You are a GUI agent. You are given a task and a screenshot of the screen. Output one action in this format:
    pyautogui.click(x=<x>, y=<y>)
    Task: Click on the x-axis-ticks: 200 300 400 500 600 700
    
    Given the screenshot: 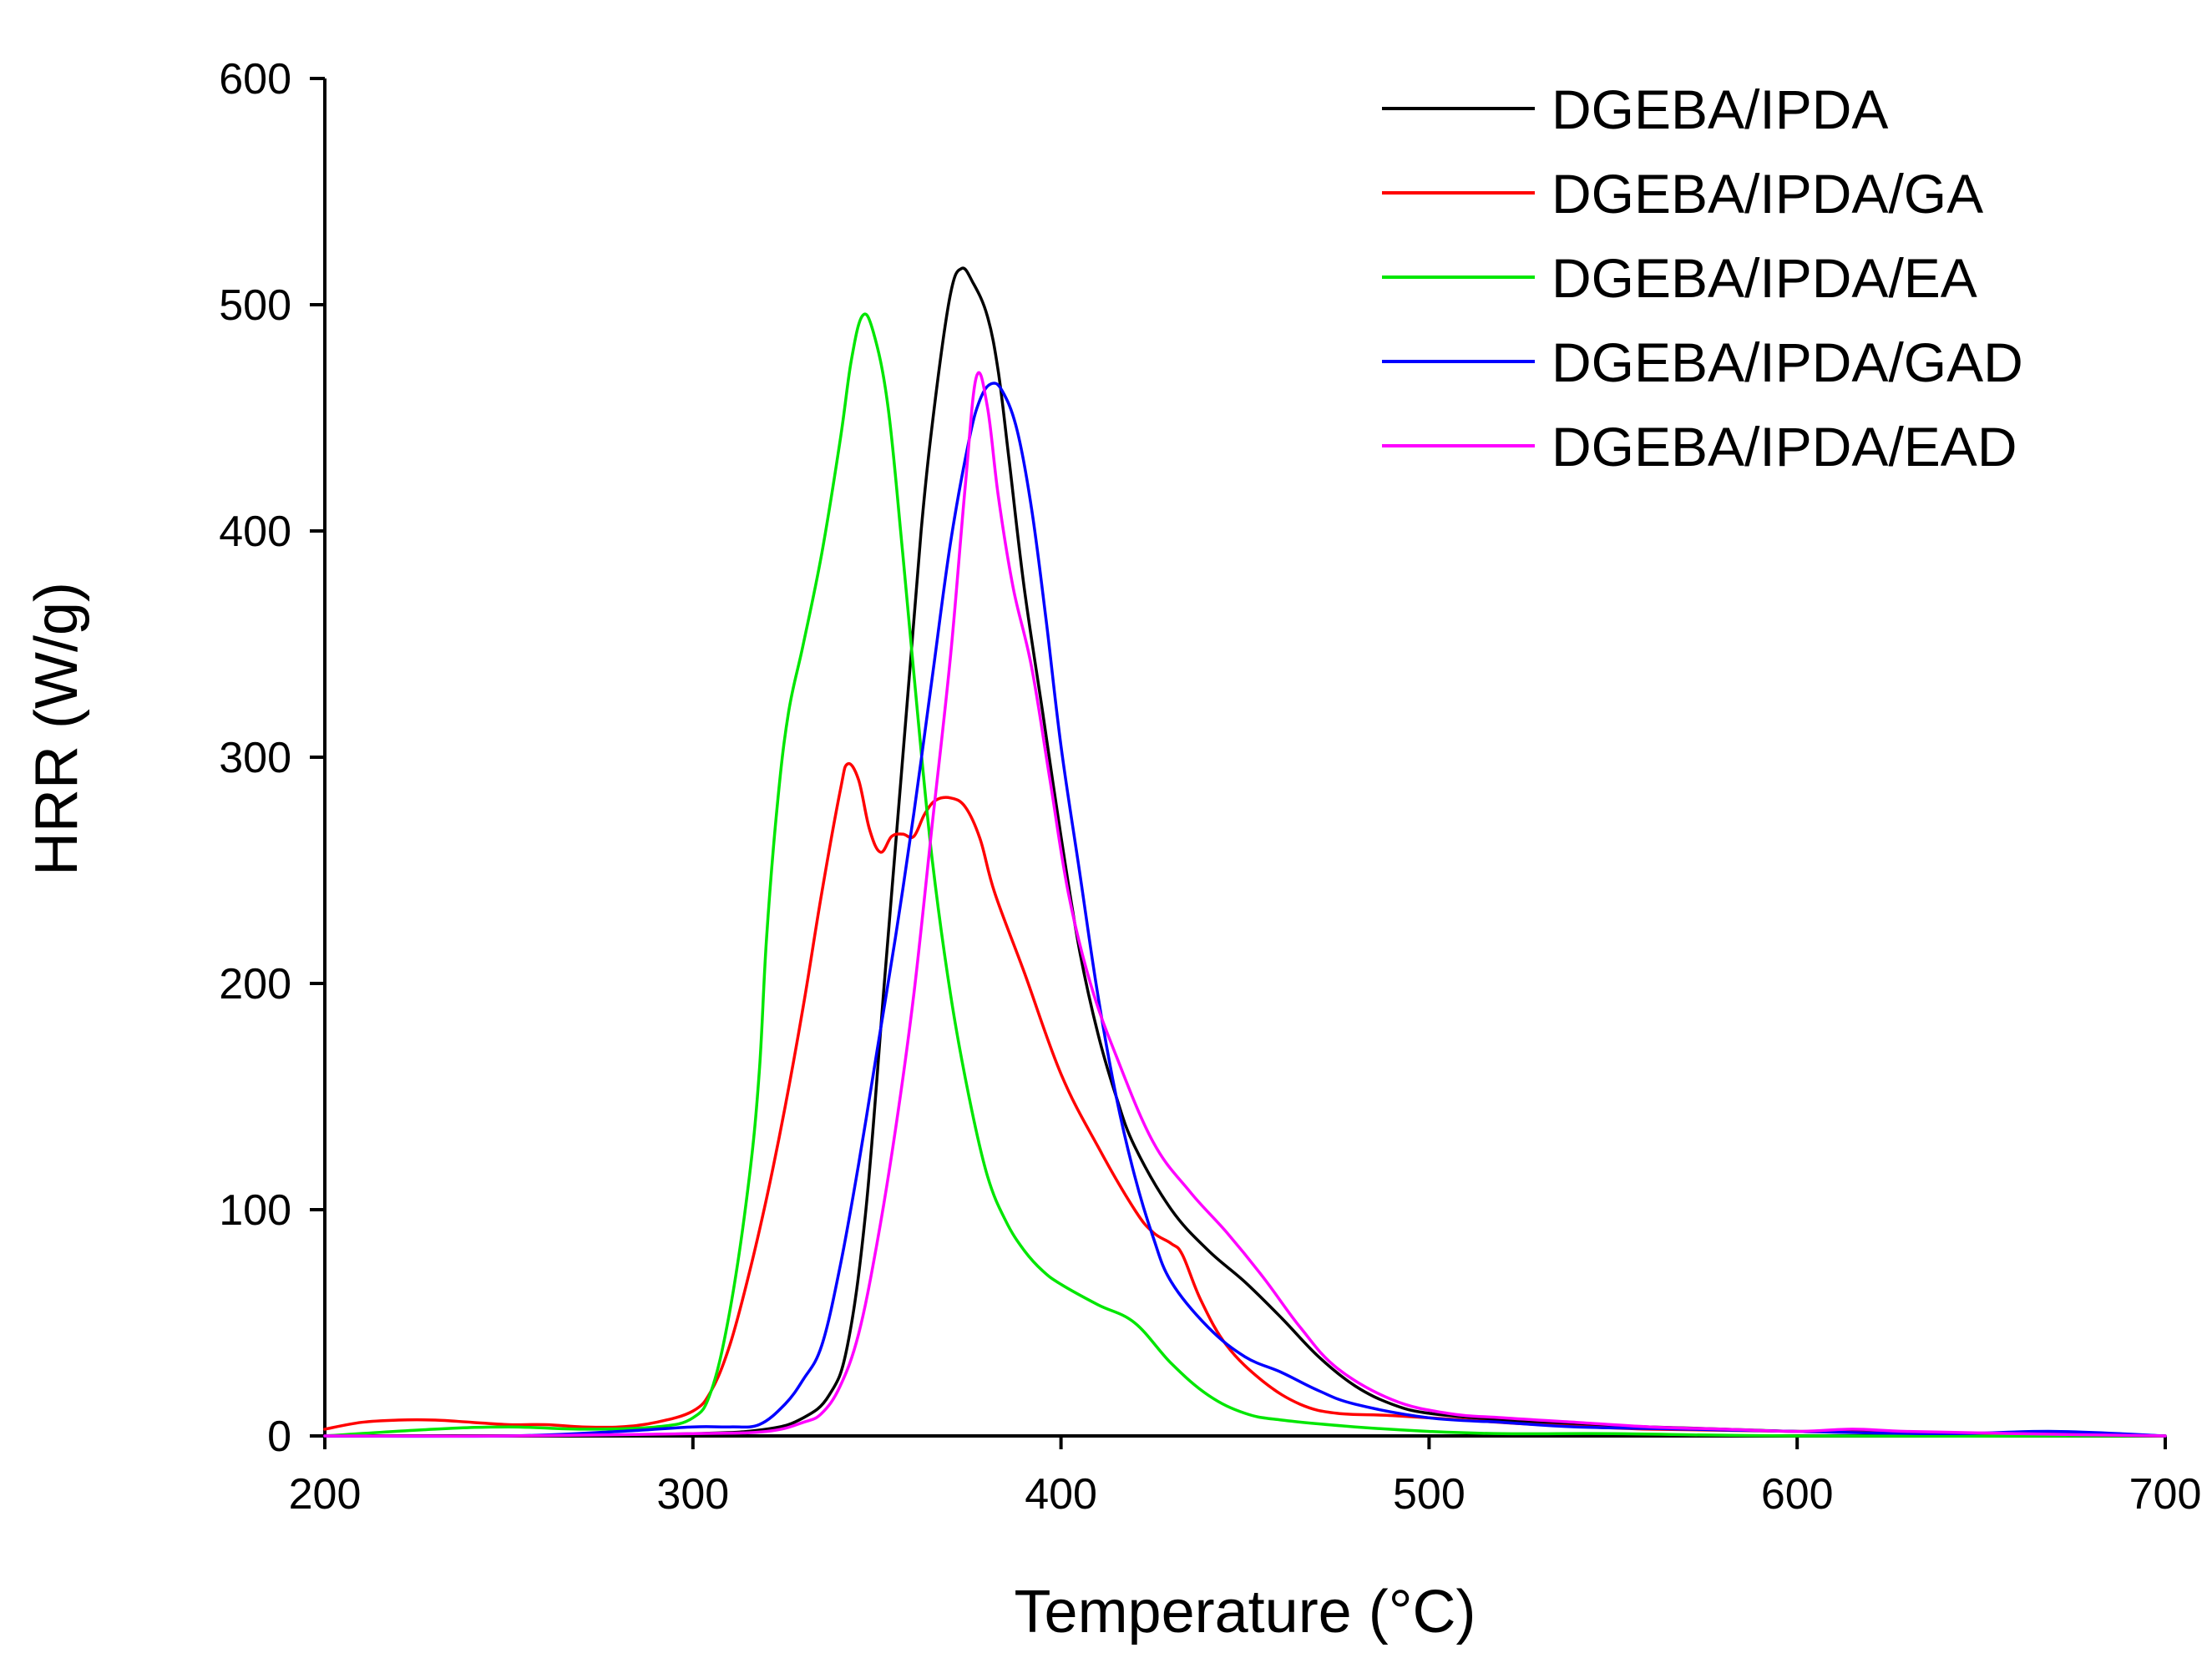 What is the action you would take?
    pyautogui.click(x=1245, y=1477)
    